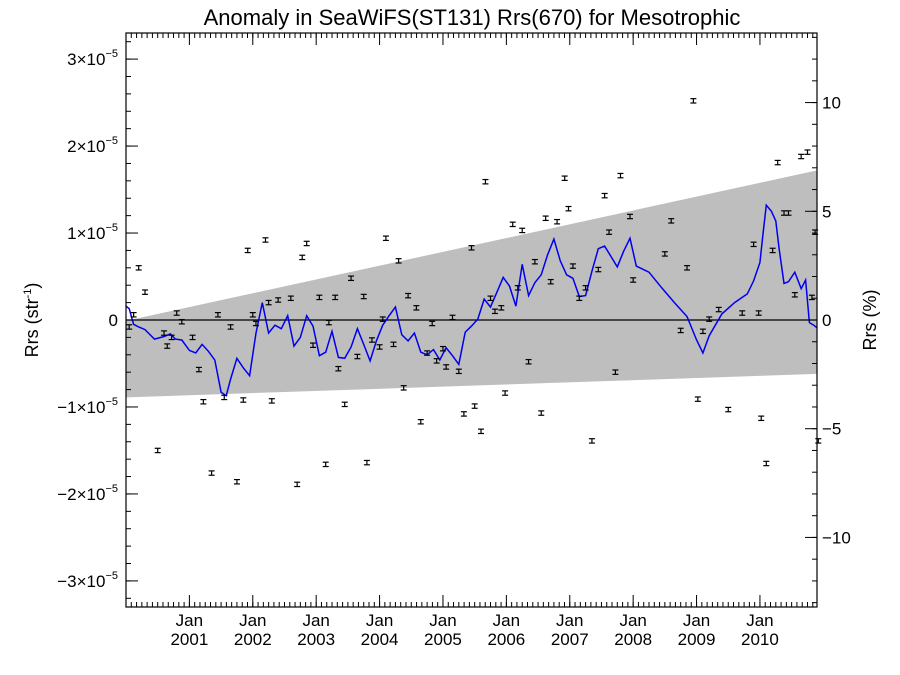 The height and width of the screenshot is (675, 900). I want to click on right-tick-label: 0, so click(826, 320).